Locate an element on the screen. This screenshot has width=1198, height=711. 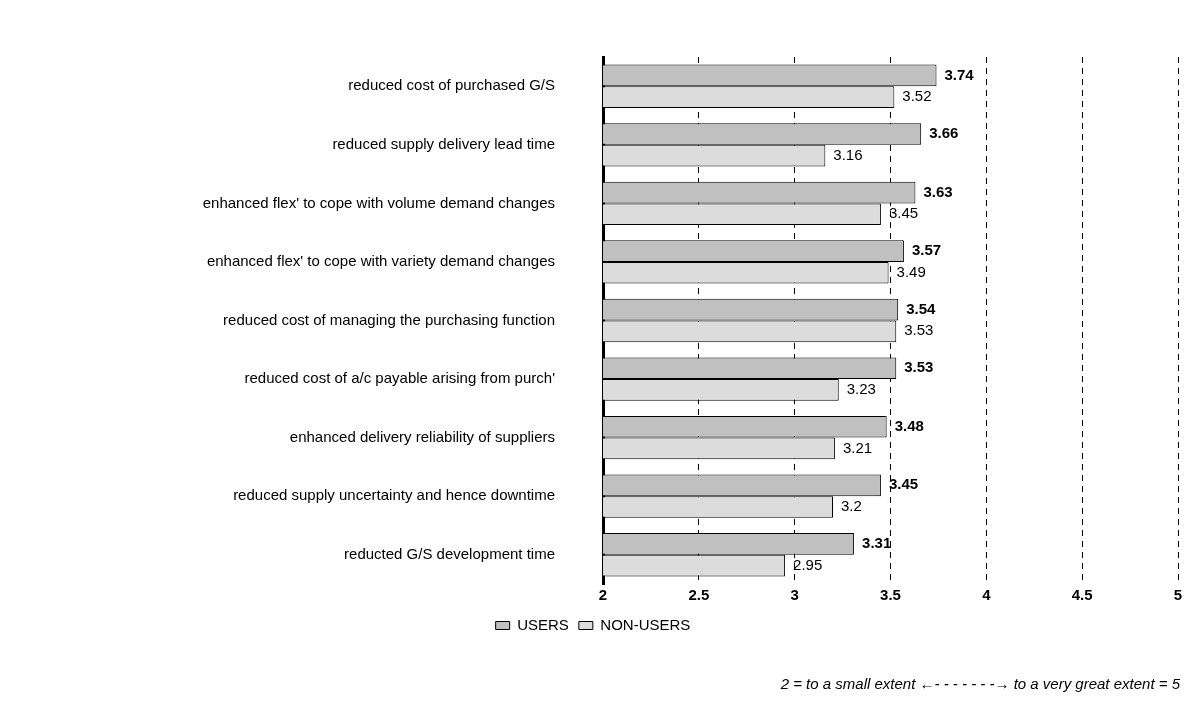
data-label: 3.16 is located at coordinates (848, 154).